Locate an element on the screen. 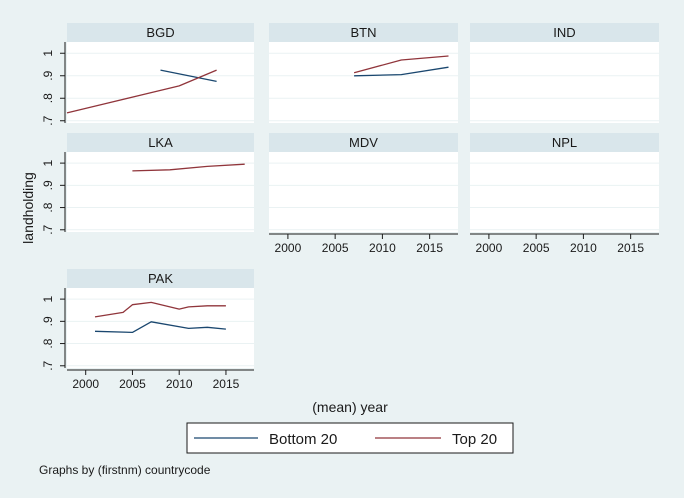  panel-title: LKA is located at coordinates (160, 142).